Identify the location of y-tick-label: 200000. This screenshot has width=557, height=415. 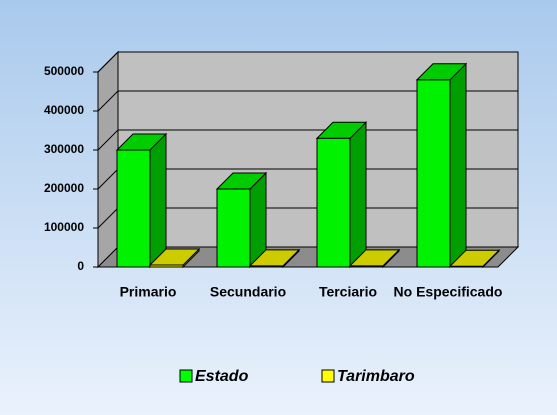
(64, 188).